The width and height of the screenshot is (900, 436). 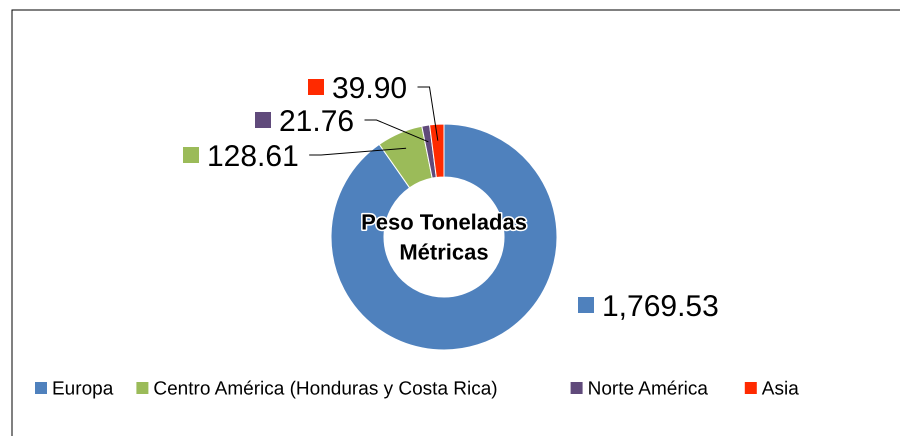 I want to click on data-label: 21.76, so click(x=316, y=121).